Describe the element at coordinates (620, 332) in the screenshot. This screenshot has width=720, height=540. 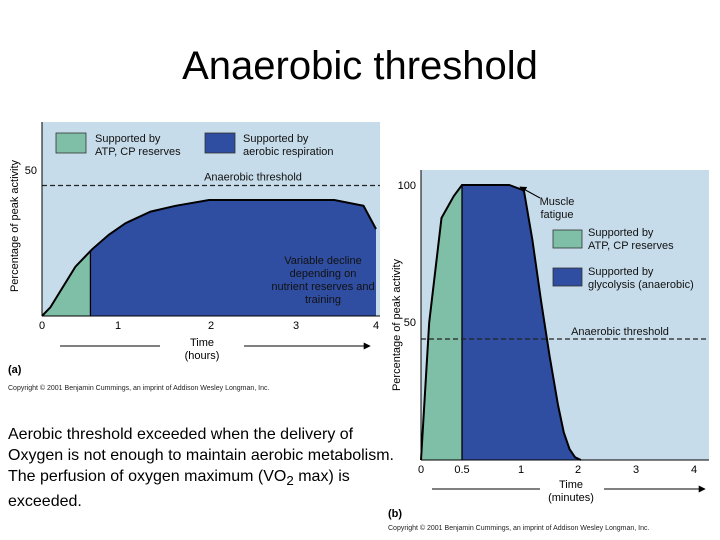
I see `chart-b-threshold-label: Anaerobic threshold` at that location.